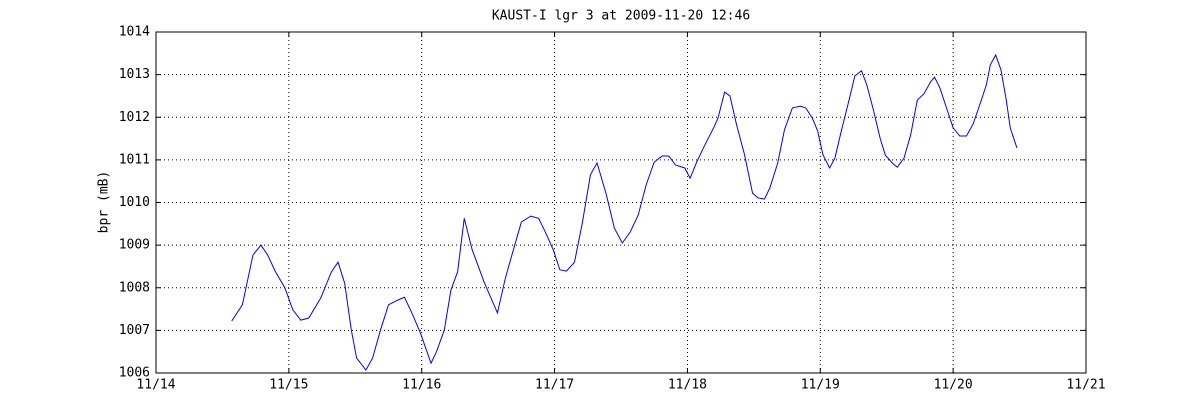  What do you see at coordinates (155, 385) in the screenshot?
I see `x-tick-label: 11/14` at bounding box center [155, 385].